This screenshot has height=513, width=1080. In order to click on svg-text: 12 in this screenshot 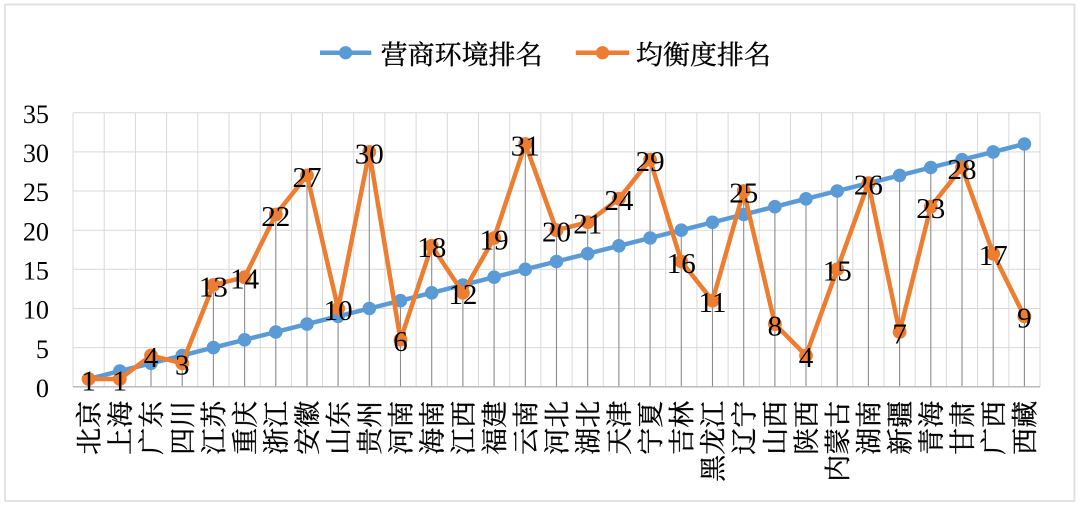, I will do `click(462, 295)`.